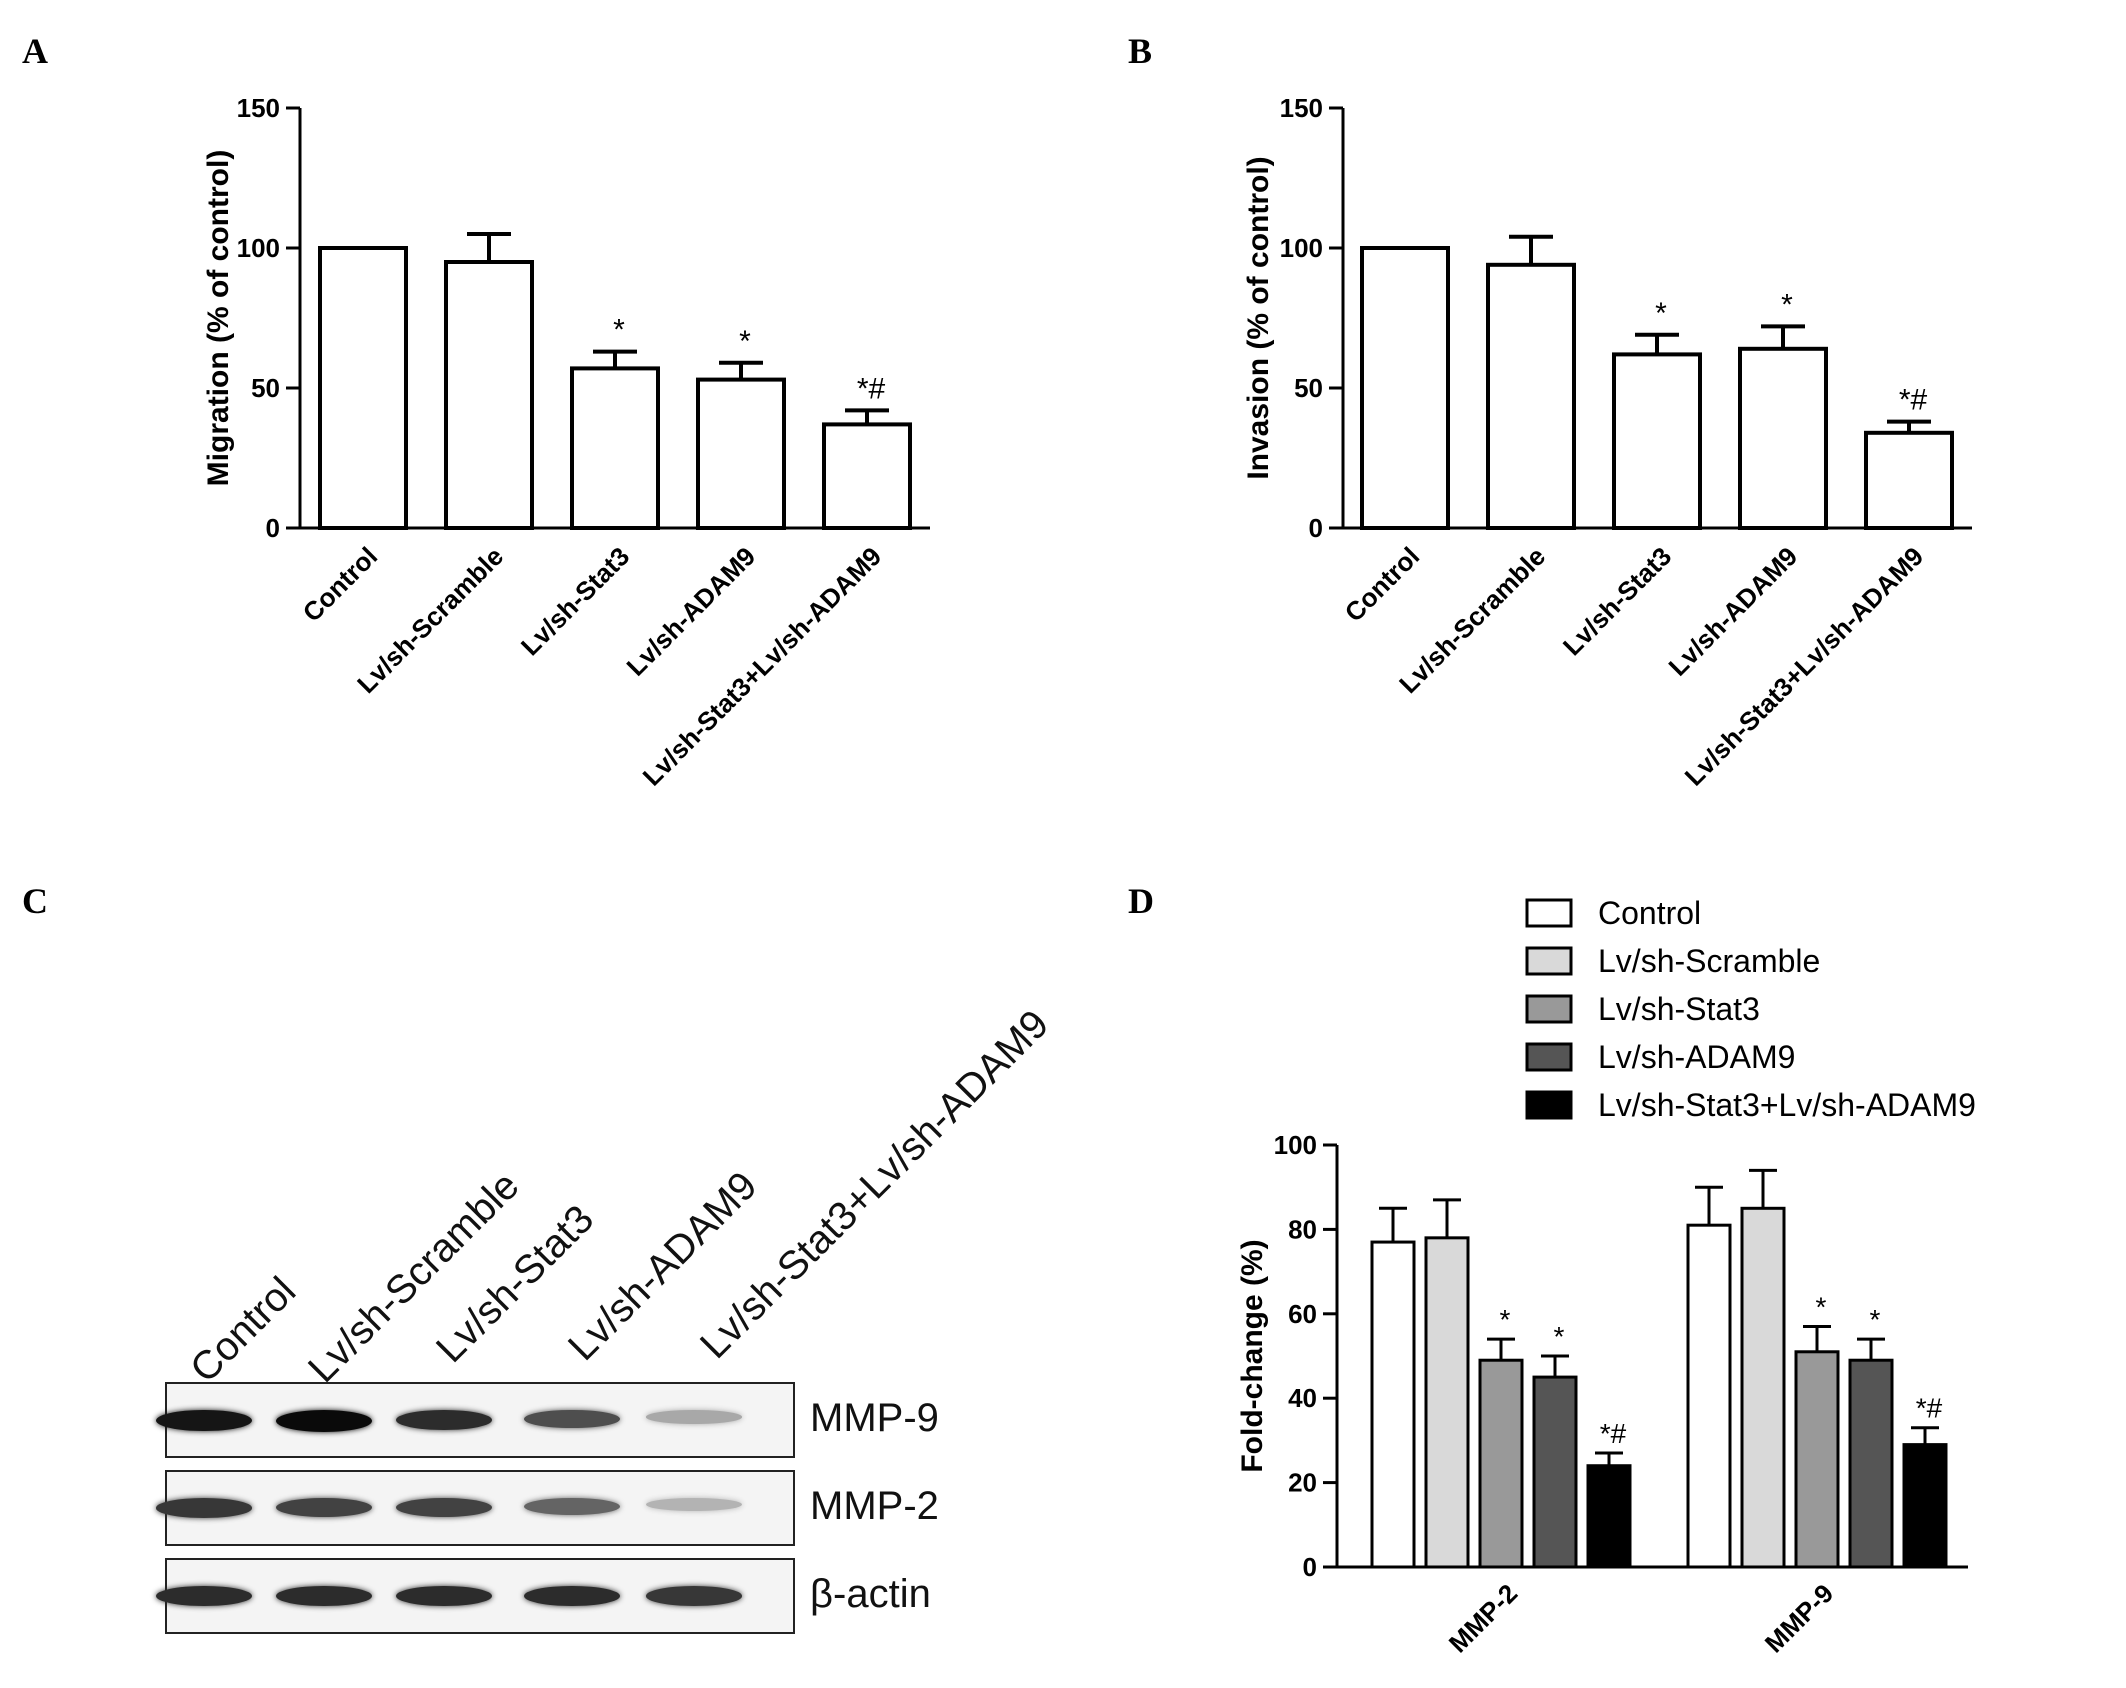 The height and width of the screenshot is (1688, 2126). Describe the element at coordinates (1382, 584) in the screenshot. I see `chart-b-x-tick-label: Control` at that location.